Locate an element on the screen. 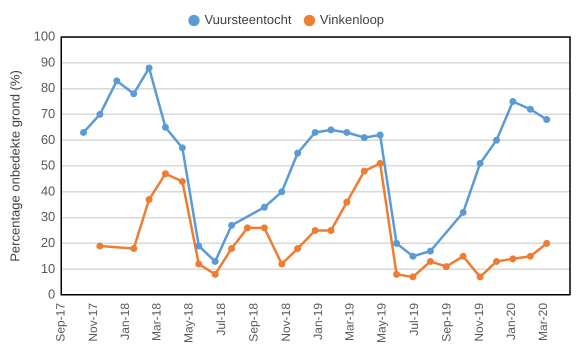 The width and height of the screenshot is (588, 348). x-tick-label: Nov-18 is located at coordinates (285, 322).